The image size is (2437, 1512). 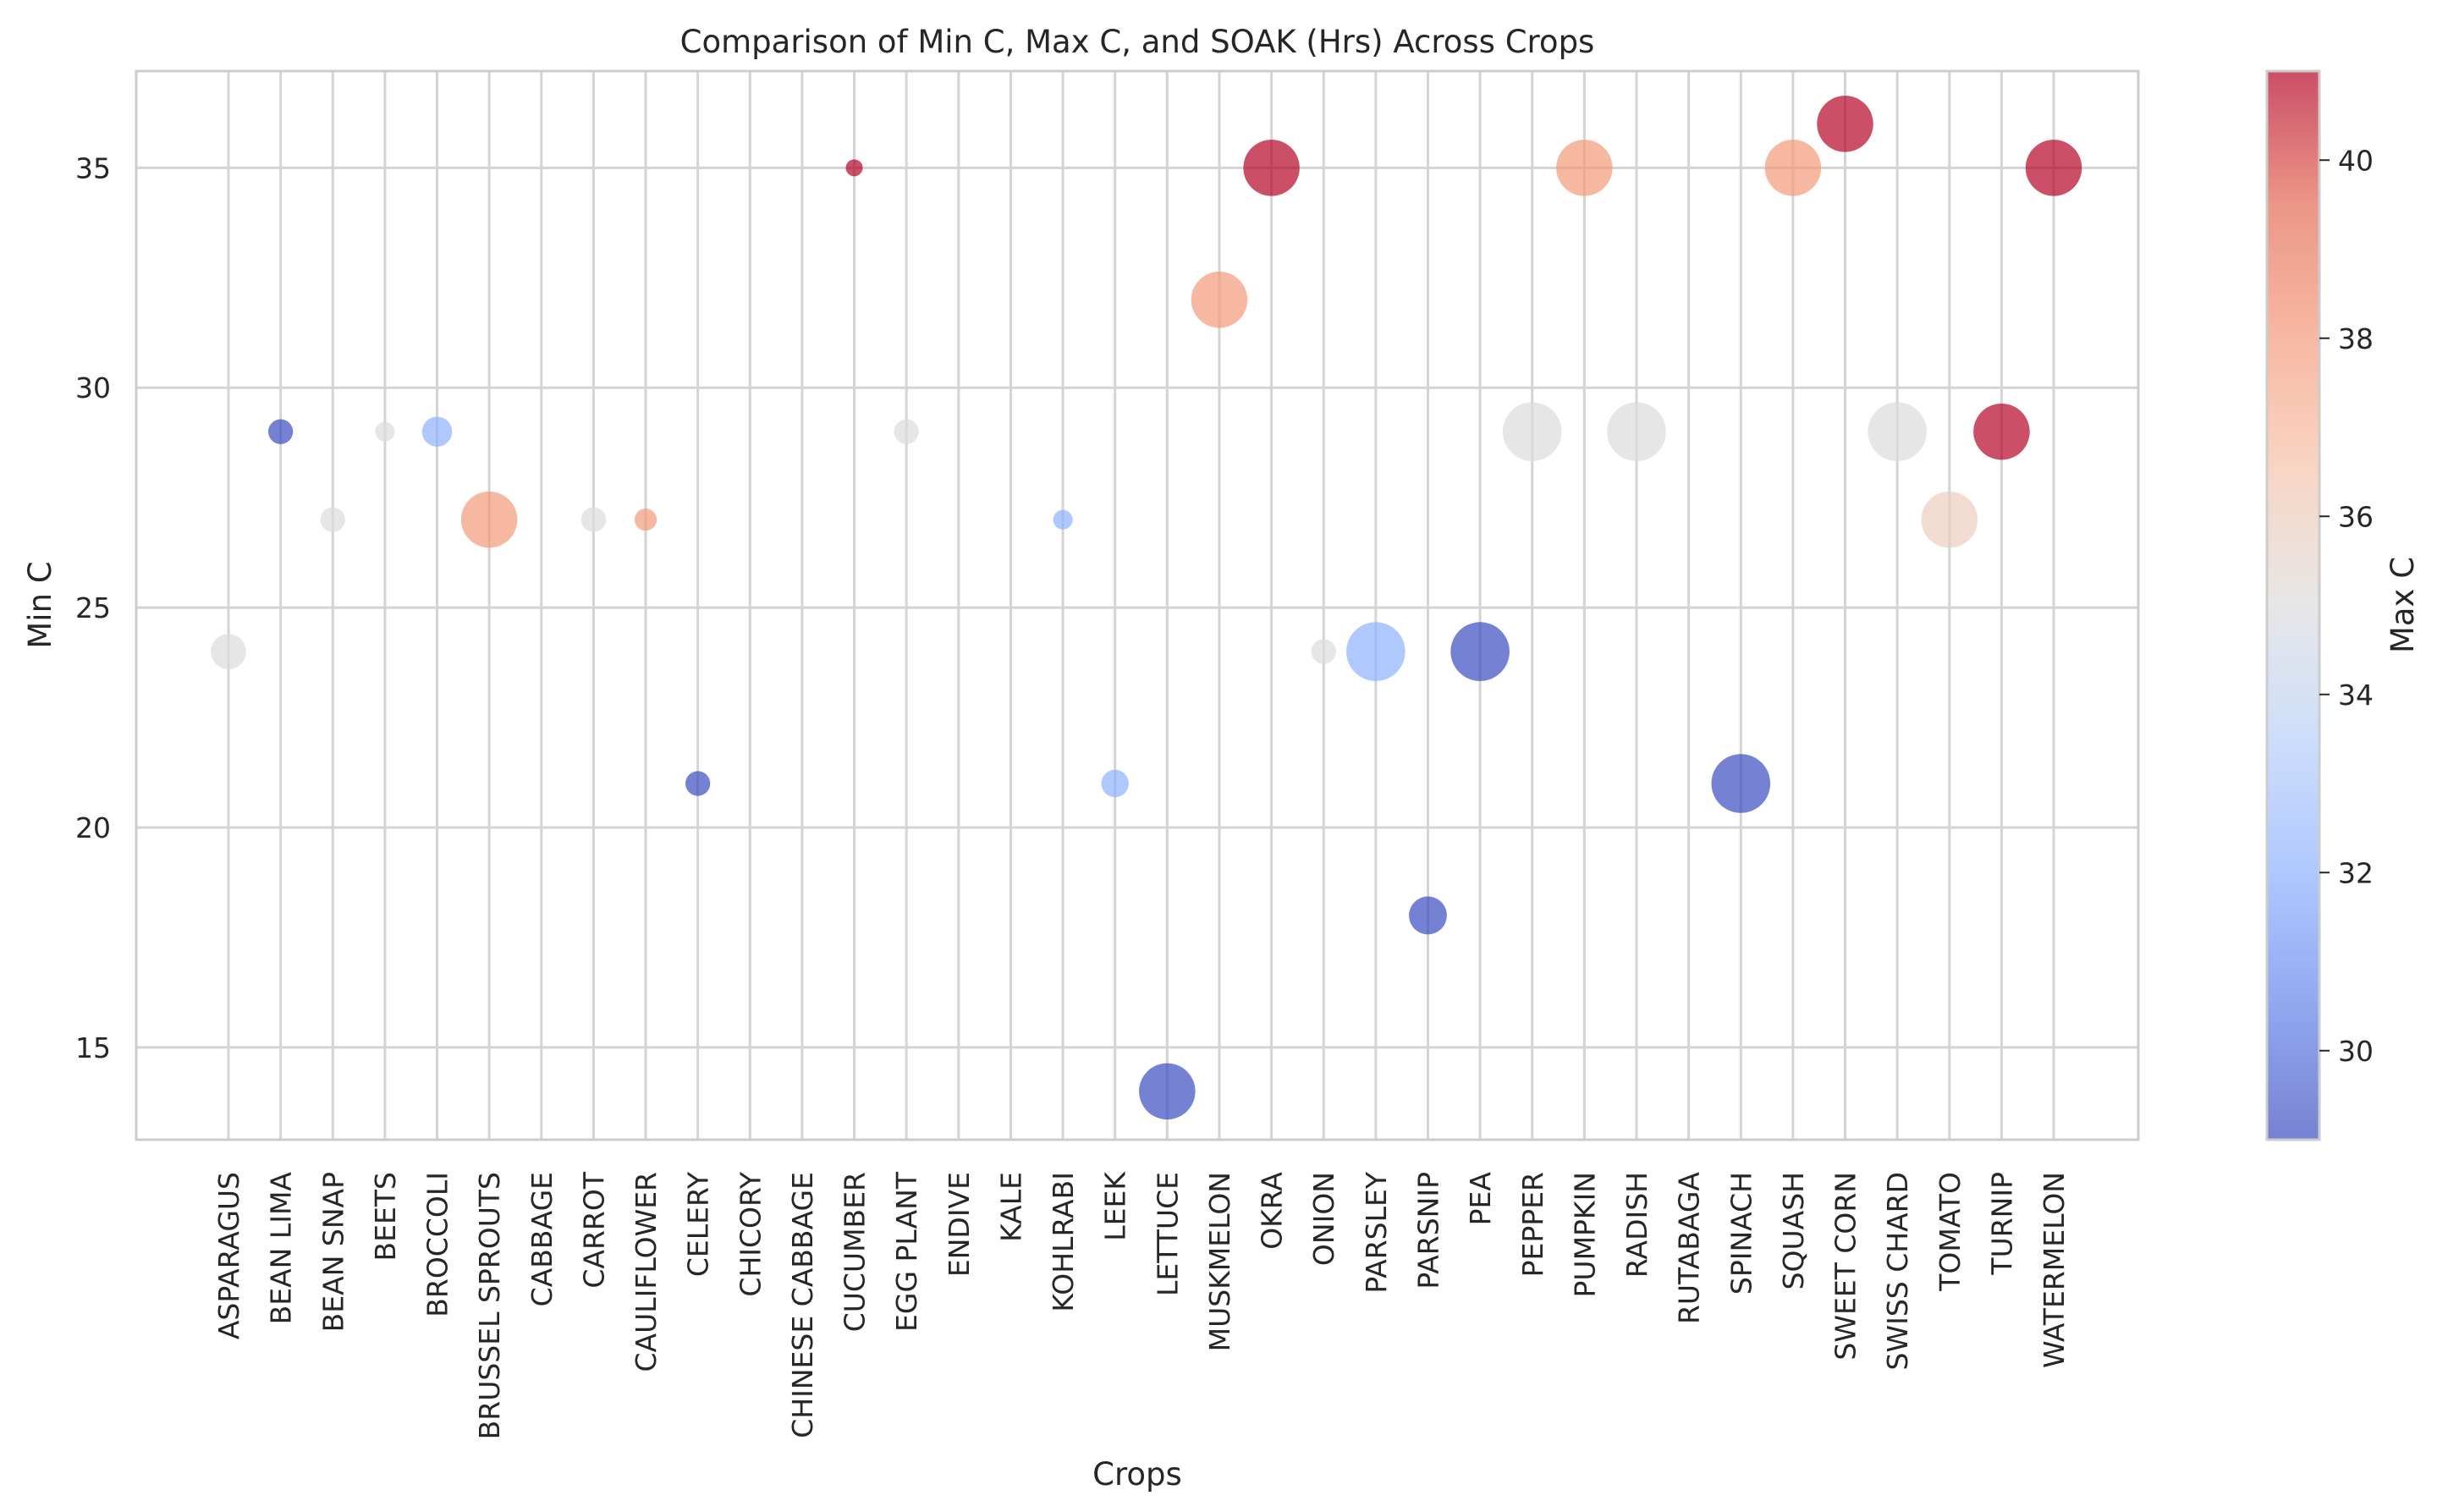 What do you see at coordinates (856, 1252) in the screenshot?
I see `x-tick-label: CUCUMBER` at bounding box center [856, 1252].